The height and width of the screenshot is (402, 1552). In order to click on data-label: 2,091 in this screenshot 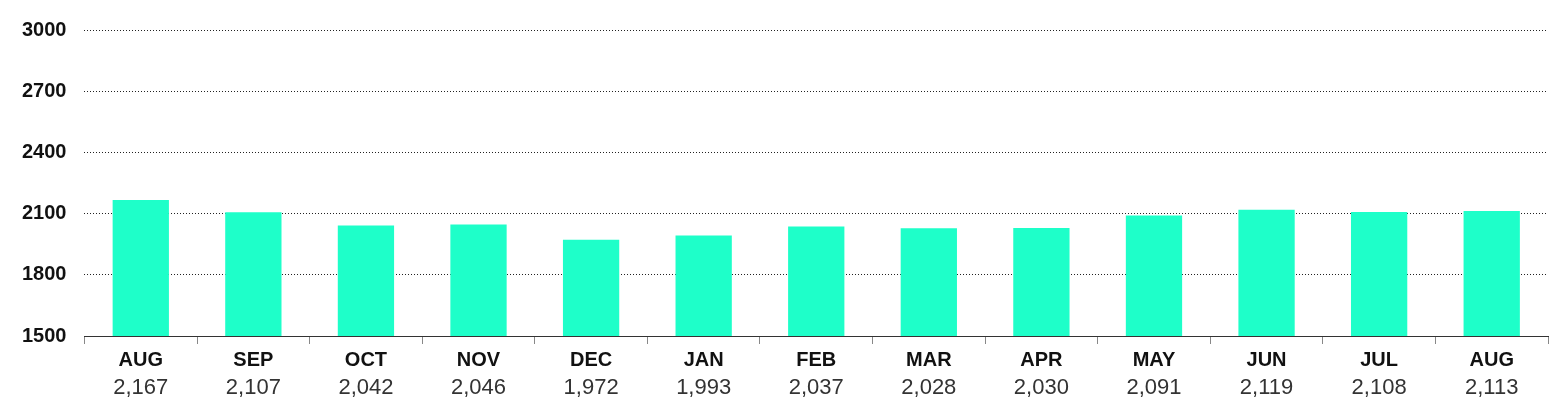, I will do `click(1154, 387)`.